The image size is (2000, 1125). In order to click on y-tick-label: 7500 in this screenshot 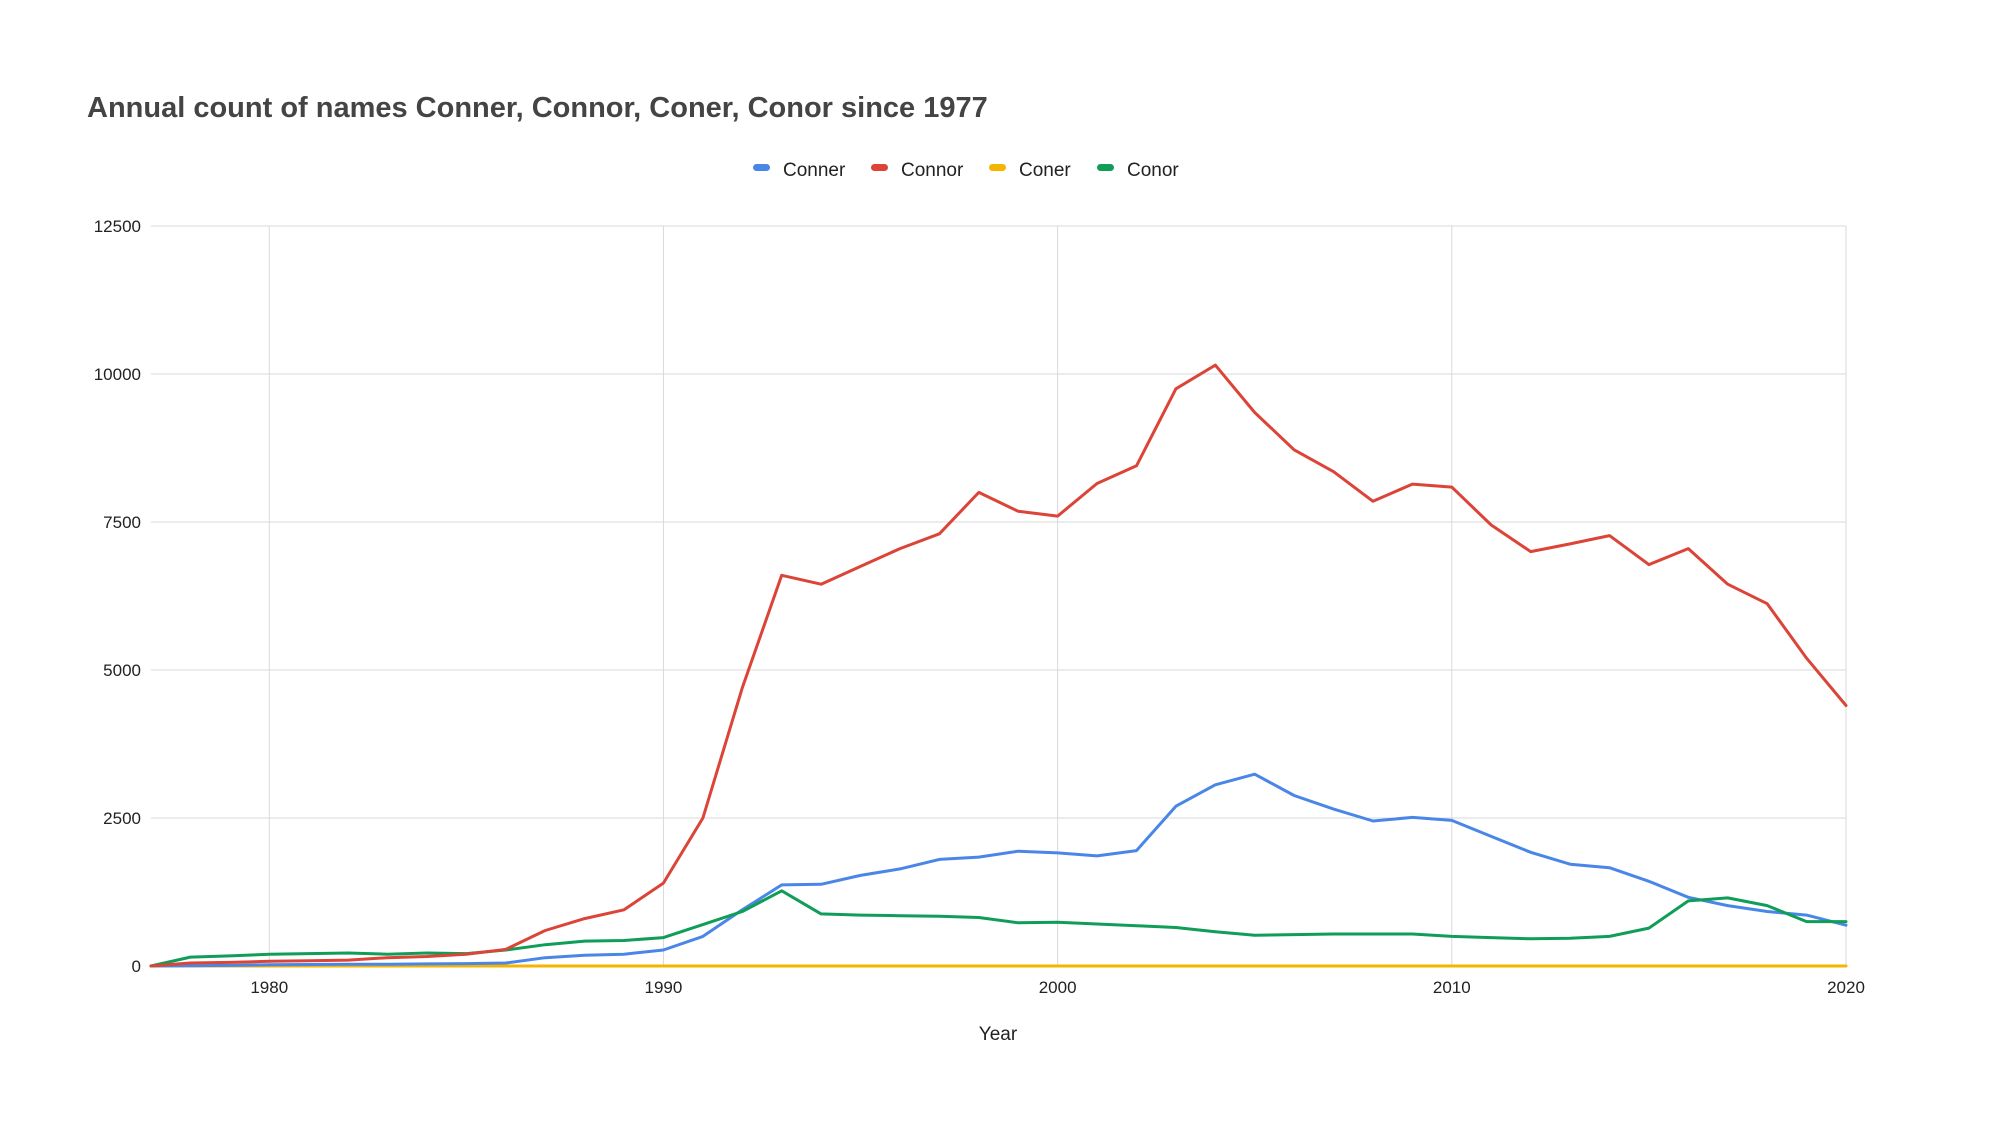, I will do `click(122, 522)`.